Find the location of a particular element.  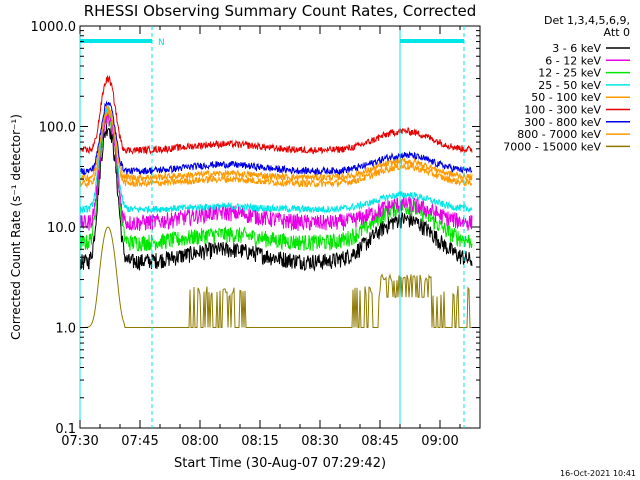

y-tick-label: 10.0 is located at coordinates (61, 228).